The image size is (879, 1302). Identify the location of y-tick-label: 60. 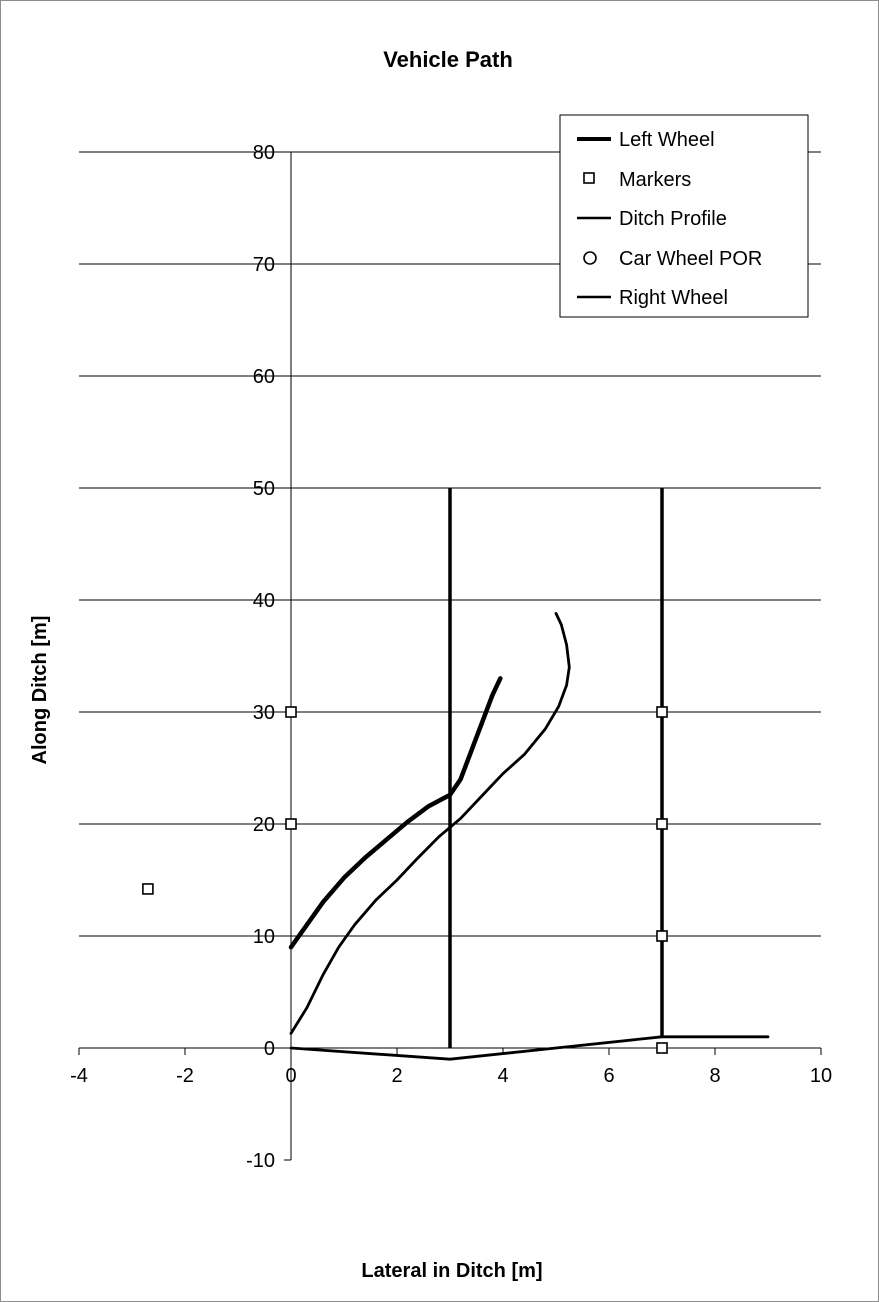
(264, 377).